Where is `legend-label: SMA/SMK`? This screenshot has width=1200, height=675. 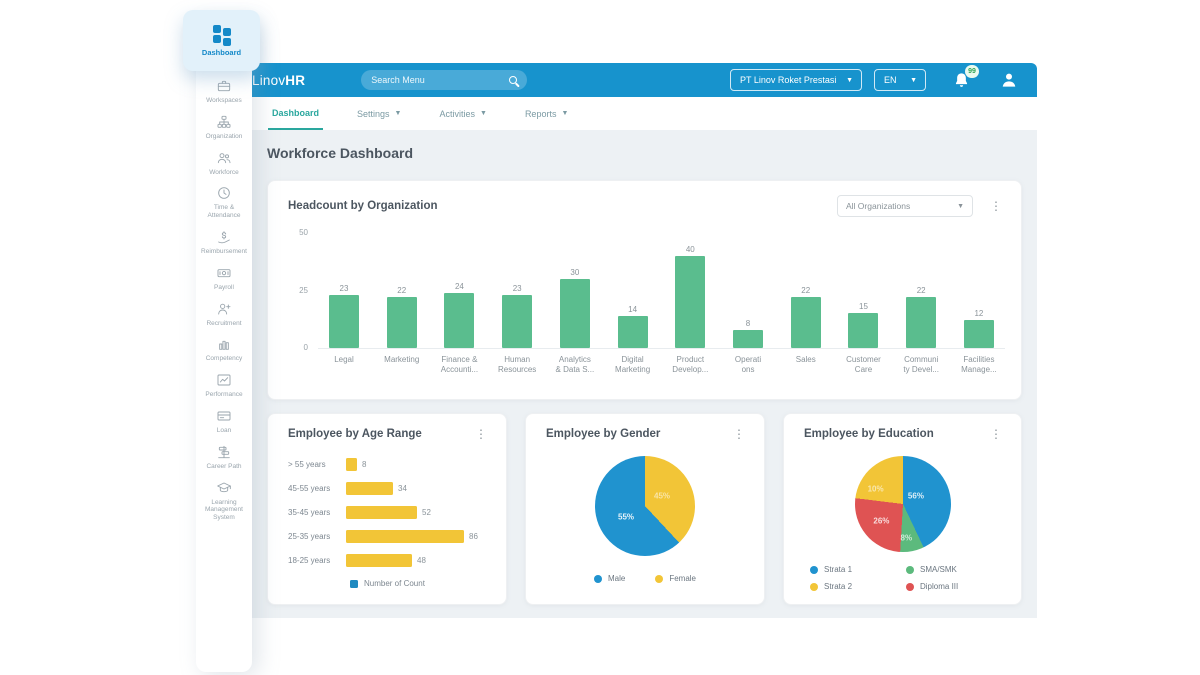
legend-label: SMA/SMK is located at coordinates (938, 569).